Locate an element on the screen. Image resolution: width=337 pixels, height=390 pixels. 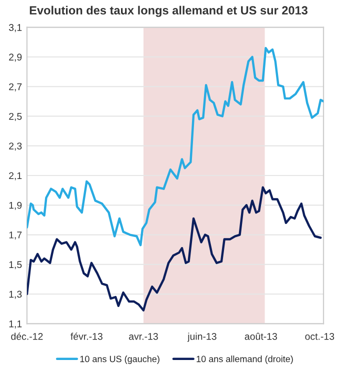
y-tick-label: 1,9 is located at coordinates (15, 206).